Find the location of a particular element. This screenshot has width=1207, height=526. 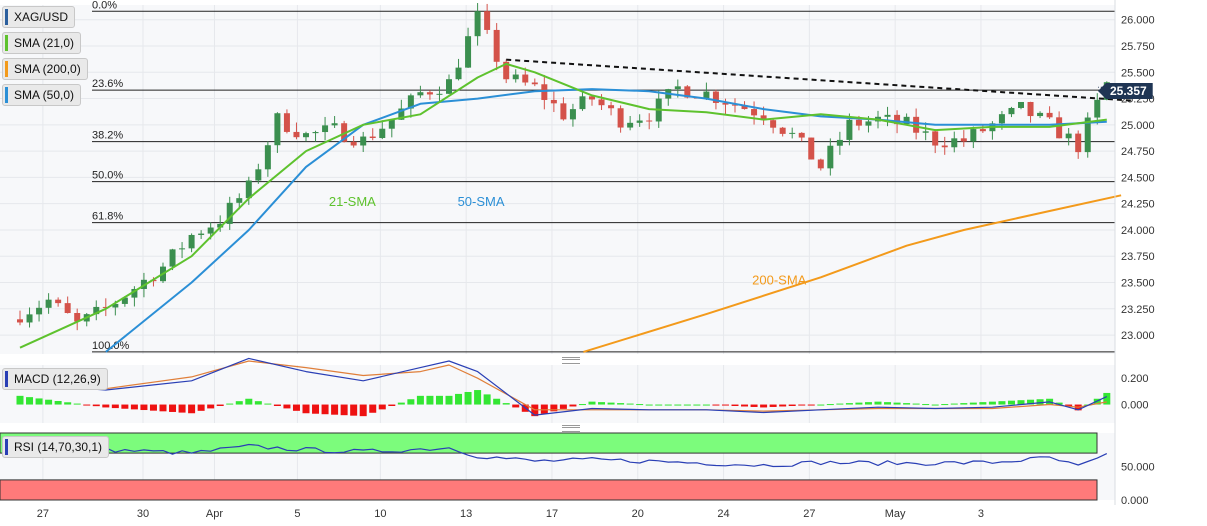

legend-macd: MACD (12,26,9) is located at coordinates (55, 379).